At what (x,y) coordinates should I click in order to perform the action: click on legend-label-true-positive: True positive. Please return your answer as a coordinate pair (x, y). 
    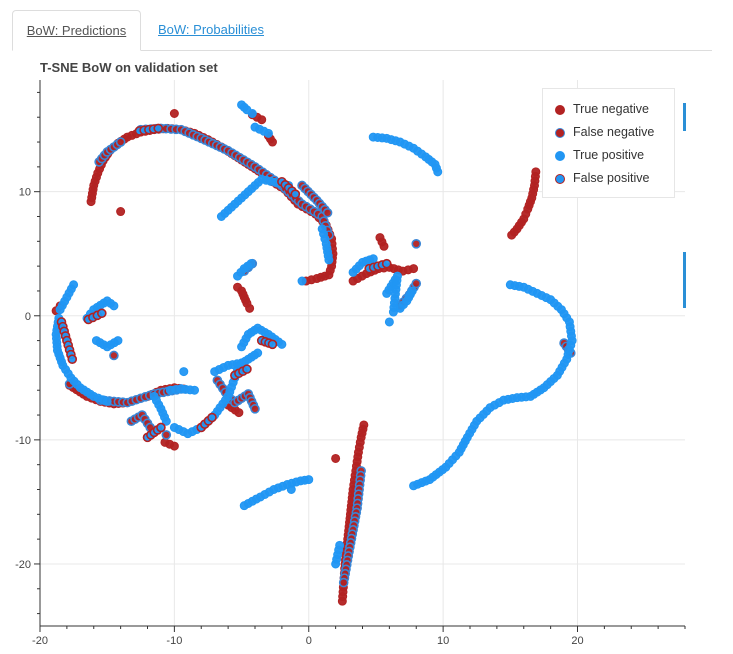
    Looking at the image, I should click on (609, 155).